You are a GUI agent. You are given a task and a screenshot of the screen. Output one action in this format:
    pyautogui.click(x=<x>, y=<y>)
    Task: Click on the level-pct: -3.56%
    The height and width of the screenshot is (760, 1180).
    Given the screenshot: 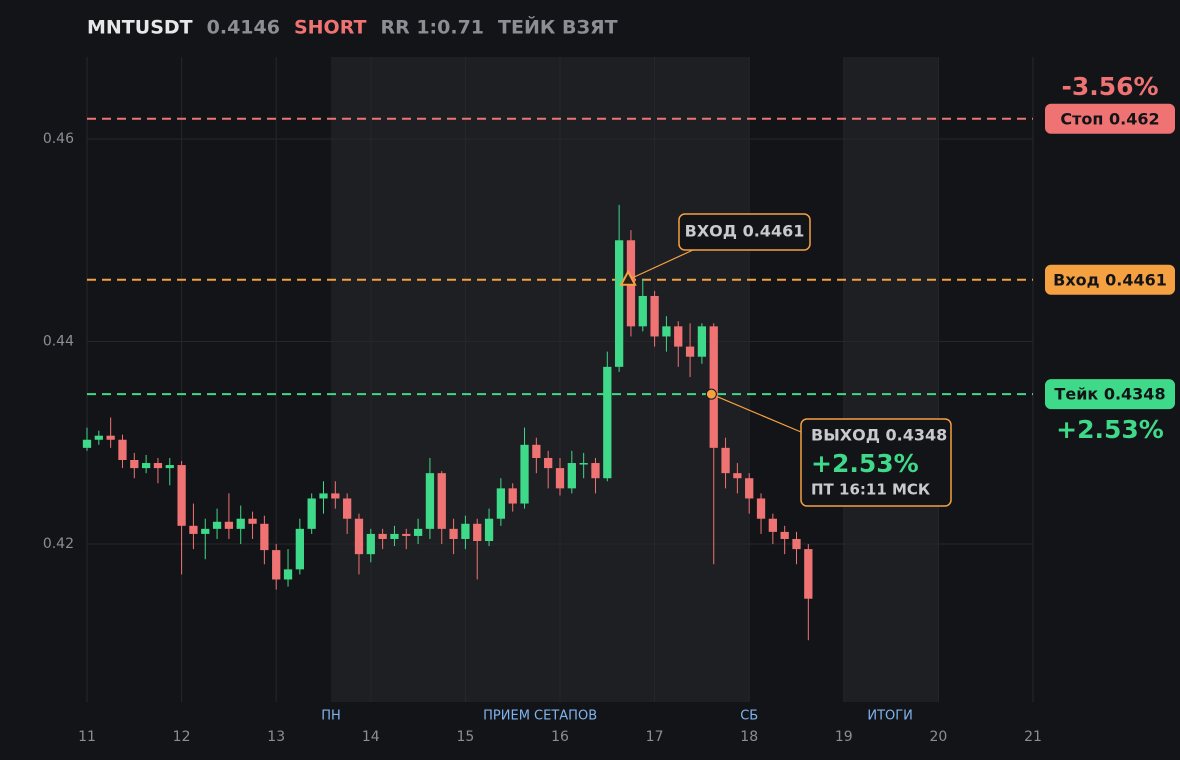 What is the action you would take?
    pyautogui.click(x=1109, y=86)
    